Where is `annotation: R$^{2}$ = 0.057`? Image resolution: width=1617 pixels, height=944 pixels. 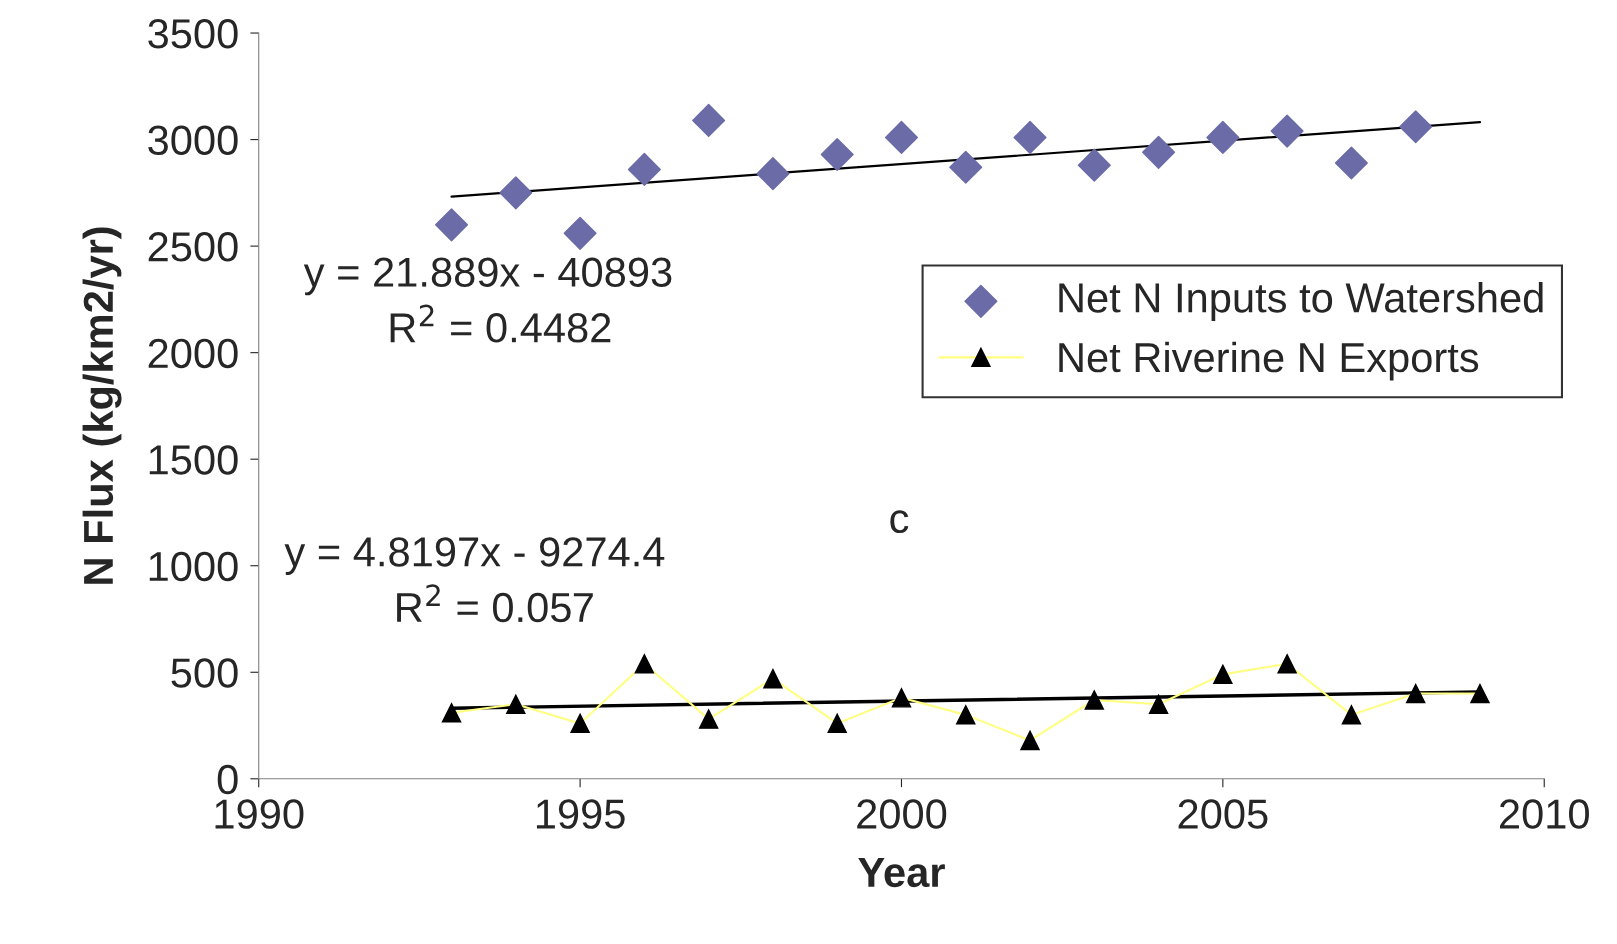
annotation: R$^{2}$ = 0.057 is located at coordinates (495, 603).